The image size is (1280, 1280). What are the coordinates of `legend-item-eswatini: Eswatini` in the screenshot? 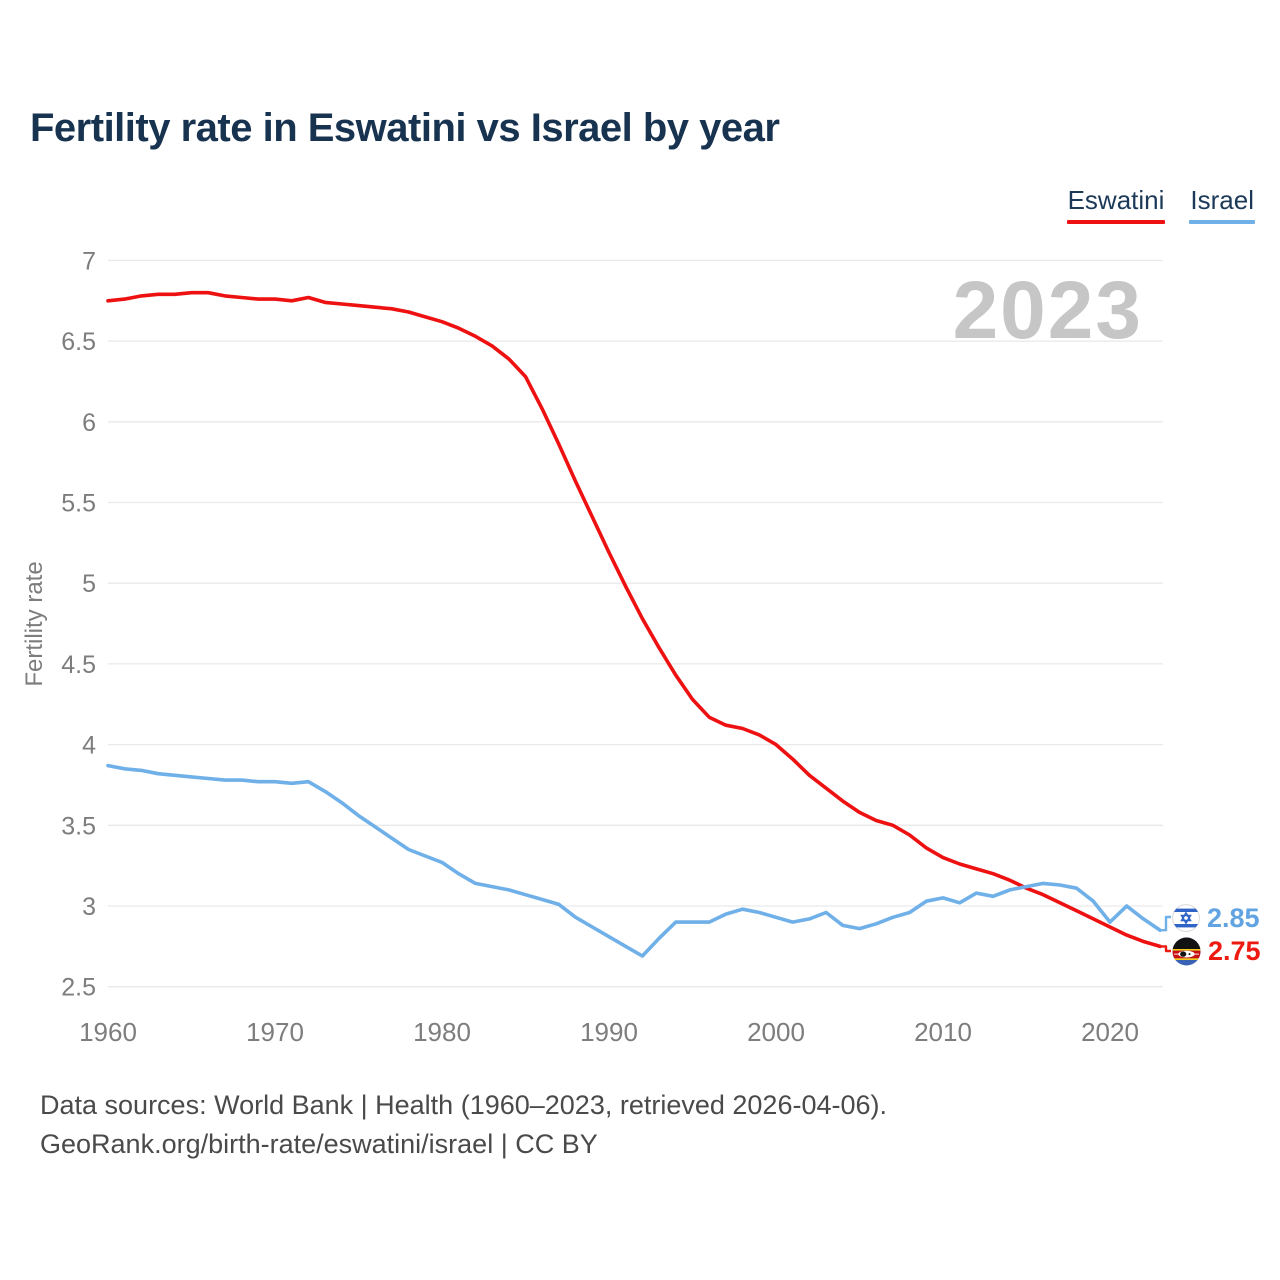 It's located at (1116, 204).